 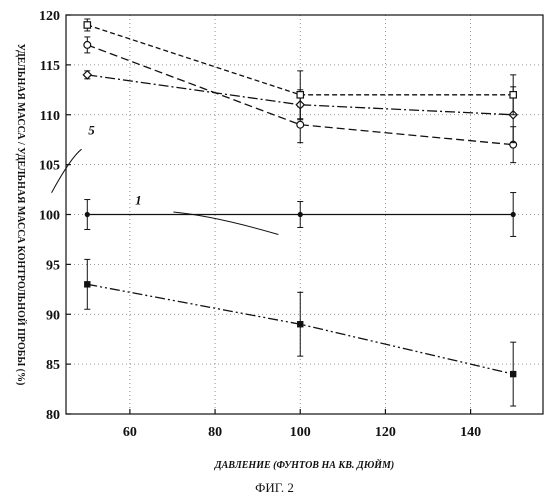 I want to click on y-tick-label: 105, so click(x=49, y=166).